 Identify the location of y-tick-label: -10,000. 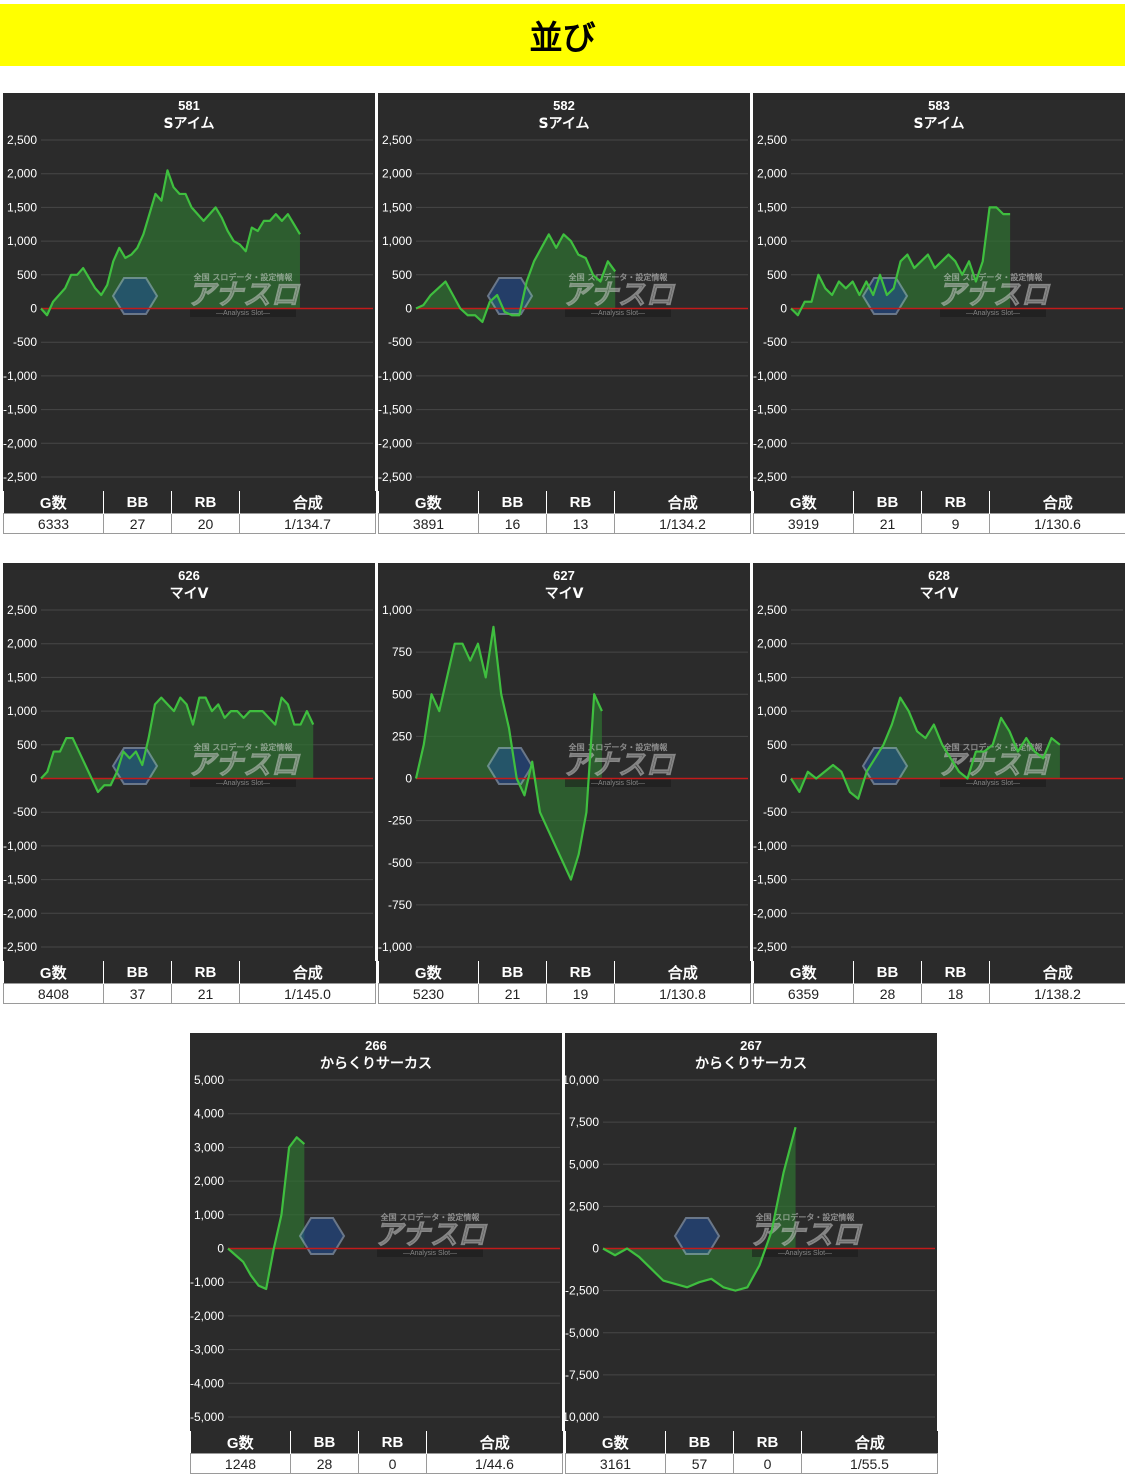
(582, 1417).